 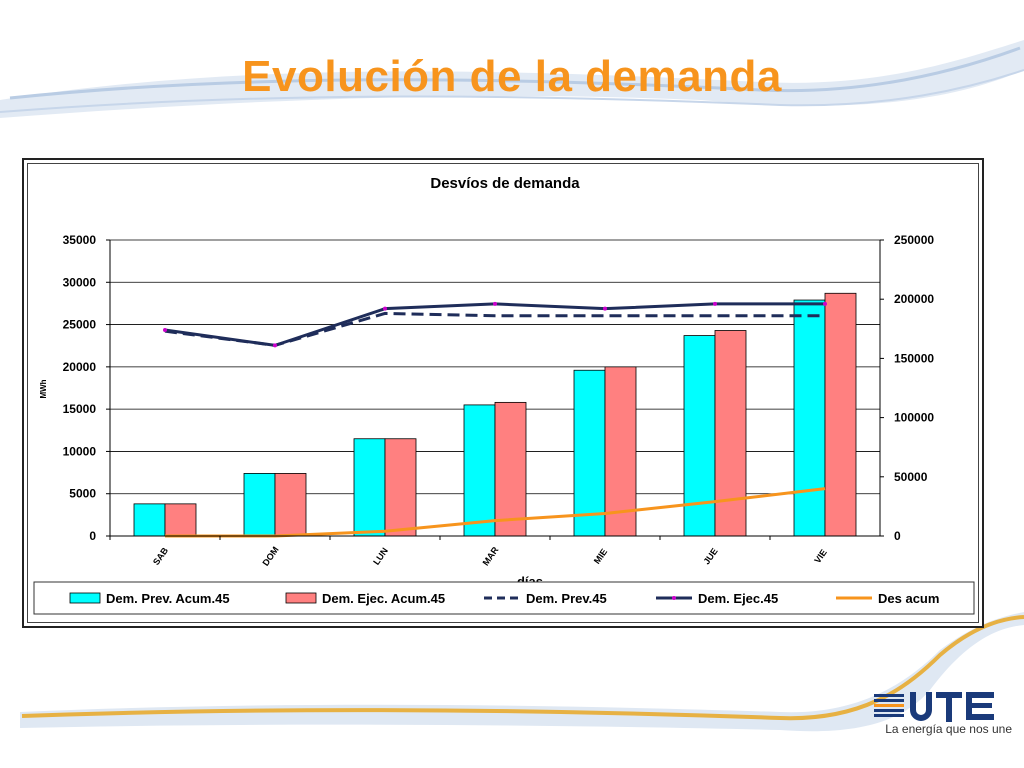 What do you see at coordinates (914, 358) in the screenshot?
I see `y2-tick-label: 150000` at bounding box center [914, 358].